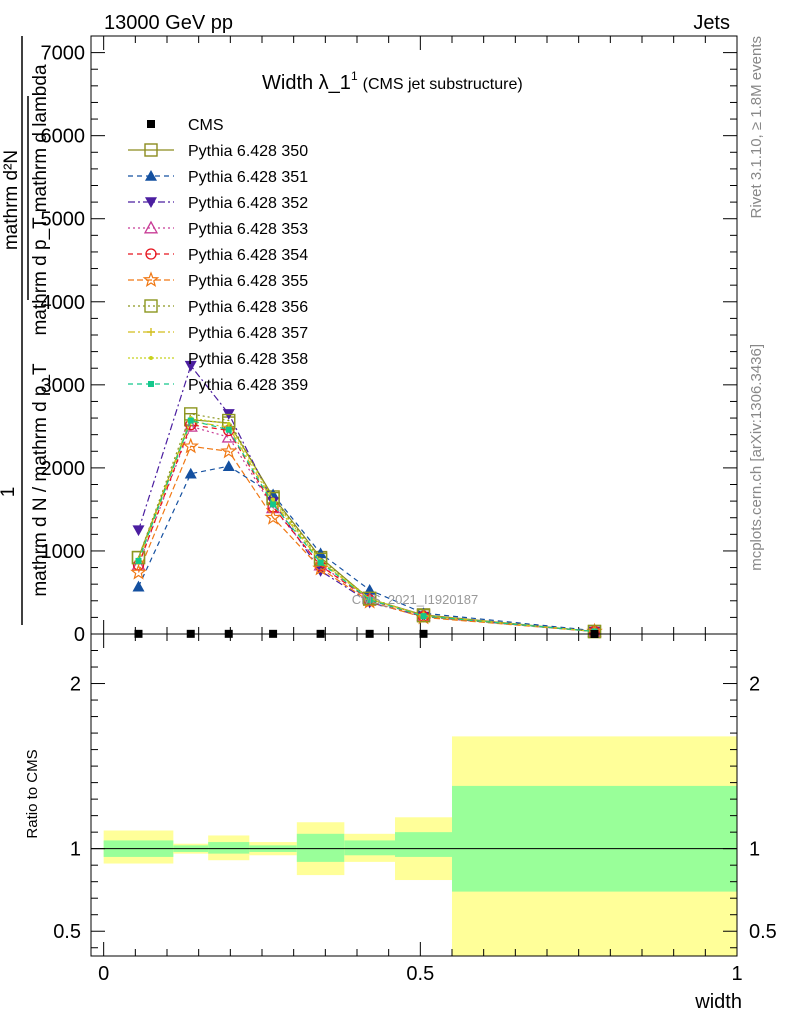 This screenshot has width=786, height=1029. Describe the element at coordinates (63, 386) in the screenshot. I see `upper-ytick-label: 3000` at that location.